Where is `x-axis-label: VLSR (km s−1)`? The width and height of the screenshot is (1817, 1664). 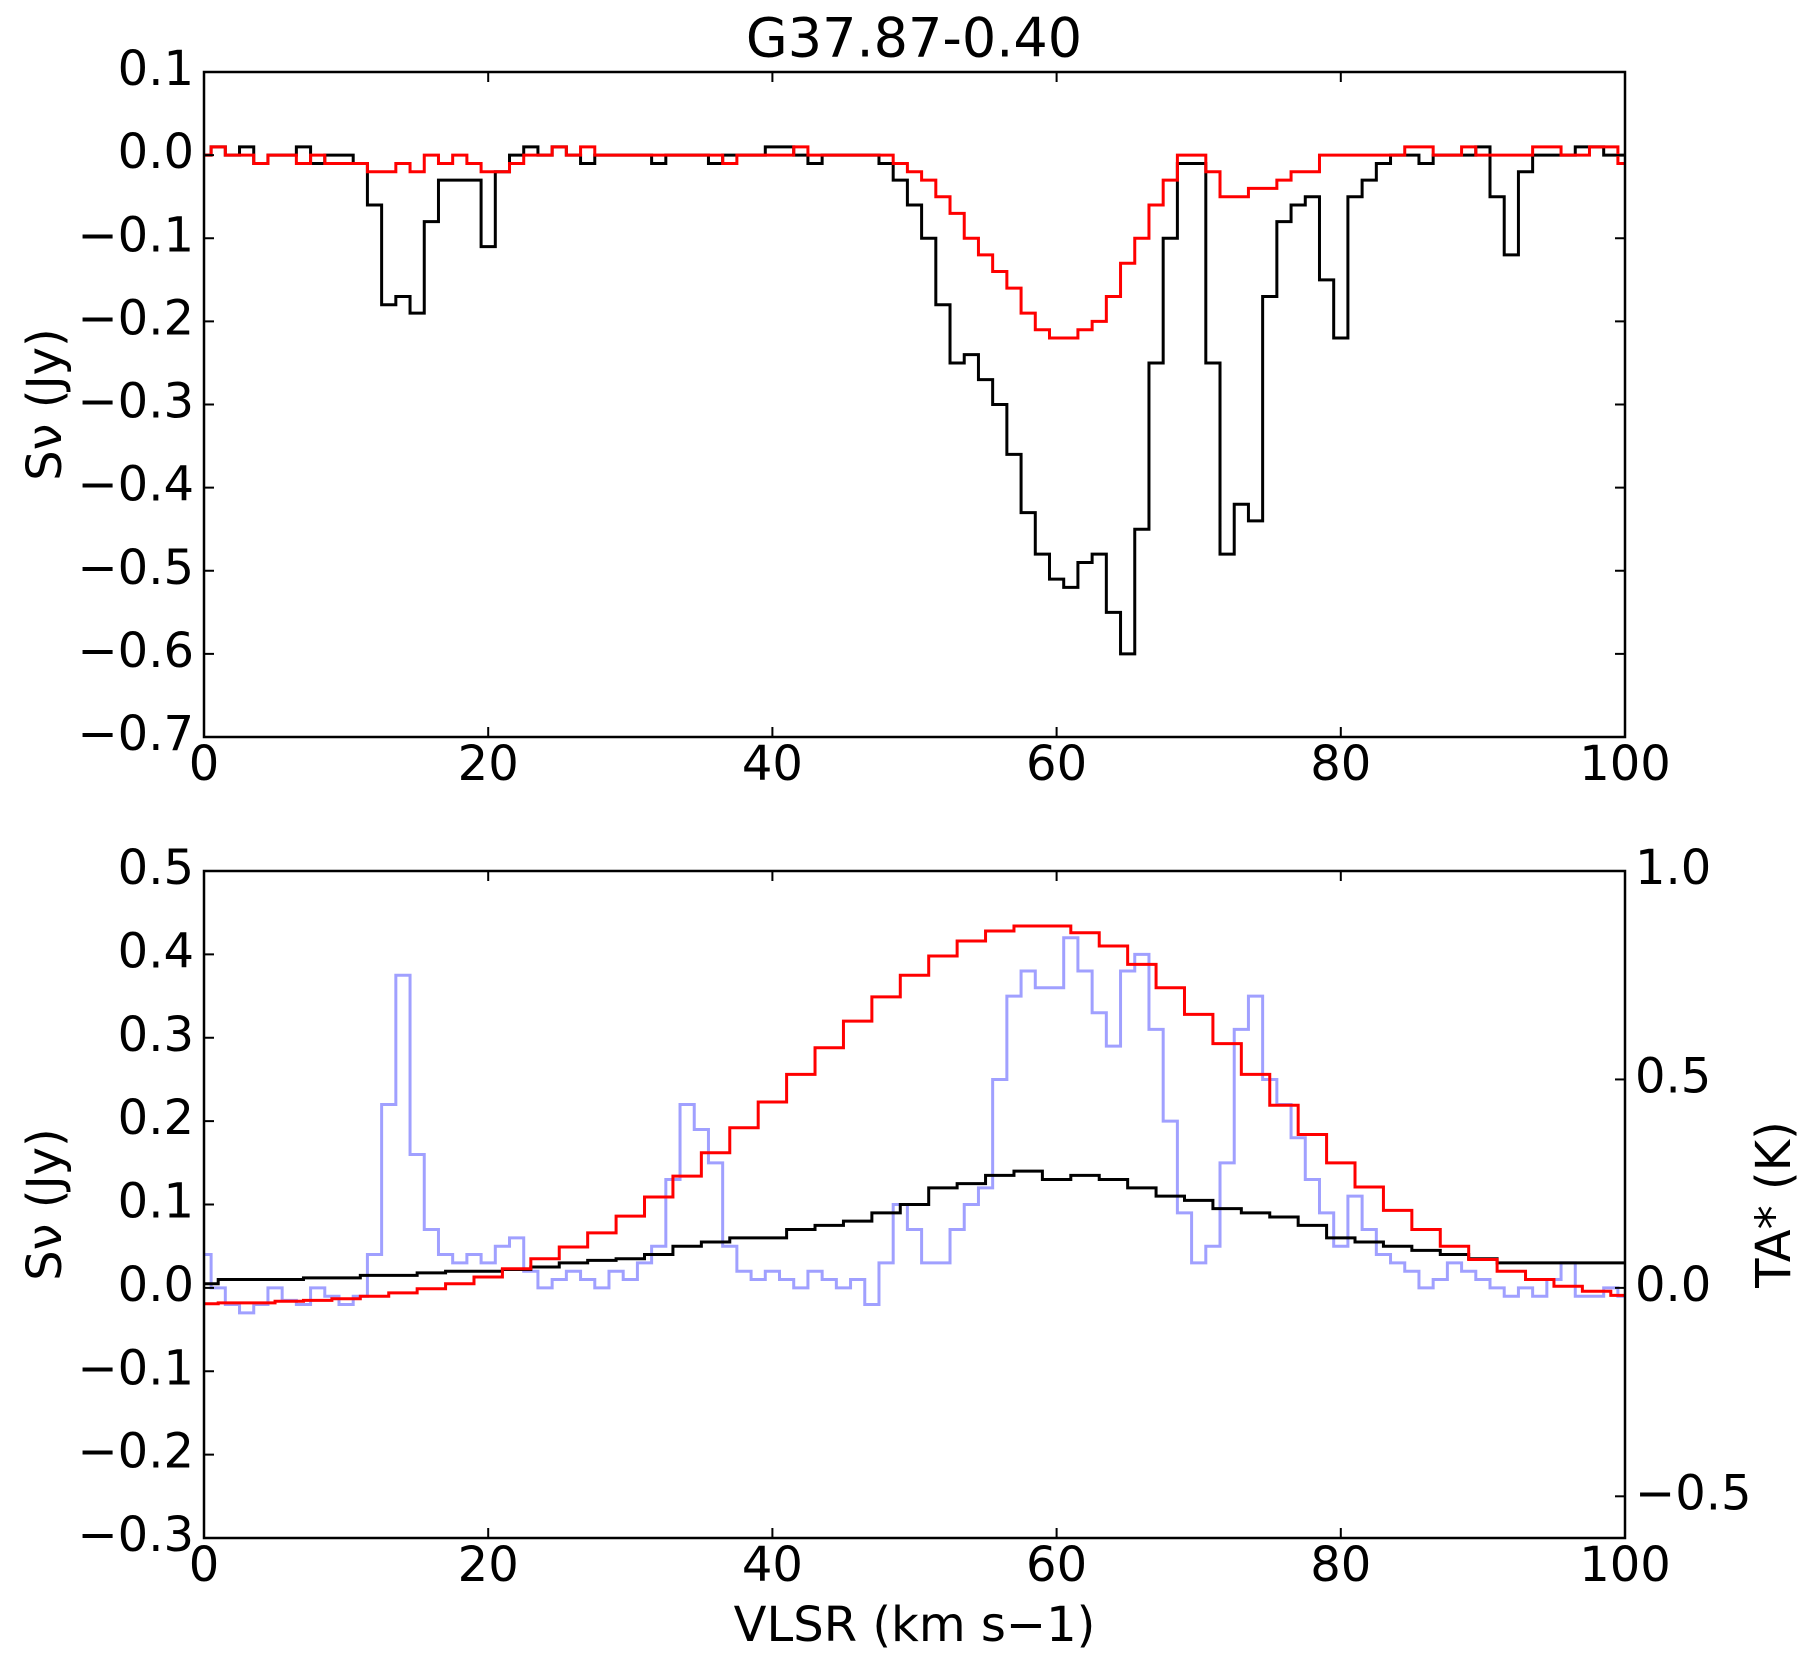 x-axis-label: VLSR (km s−1) is located at coordinates (915, 1625).